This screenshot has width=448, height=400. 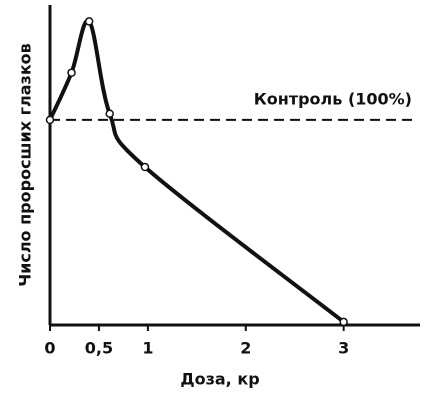 I want to click on x-tick-label: 2, so click(x=245, y=348).